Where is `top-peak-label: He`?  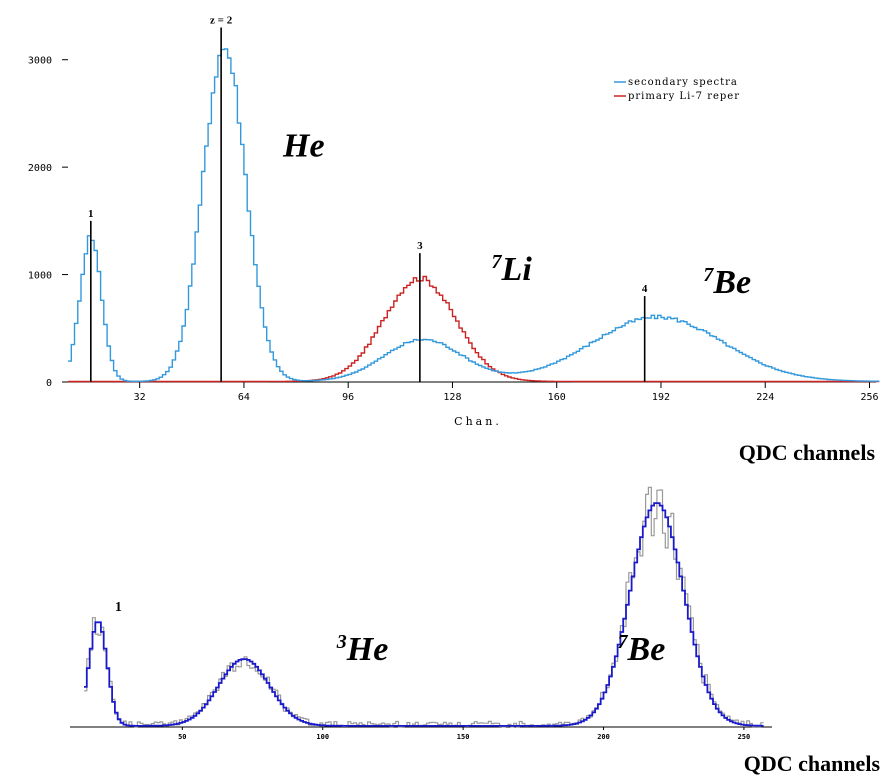
top-peak-label: He is located at coordinates (303, 145).